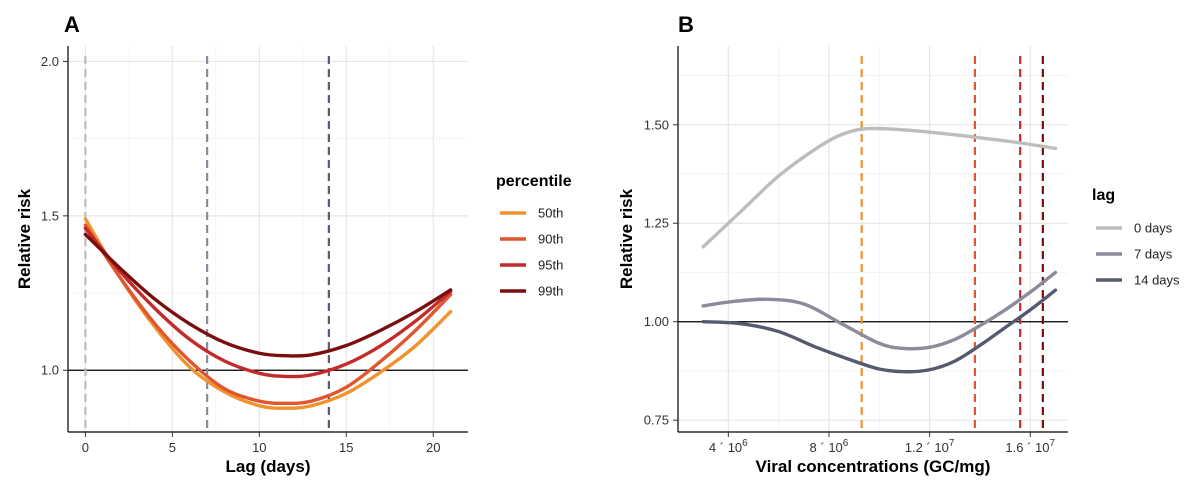  What do you see at coordinates (50, 370) in the screenshot?
I see `y-tick-label: 1.0` at bounding box center [50, 370].